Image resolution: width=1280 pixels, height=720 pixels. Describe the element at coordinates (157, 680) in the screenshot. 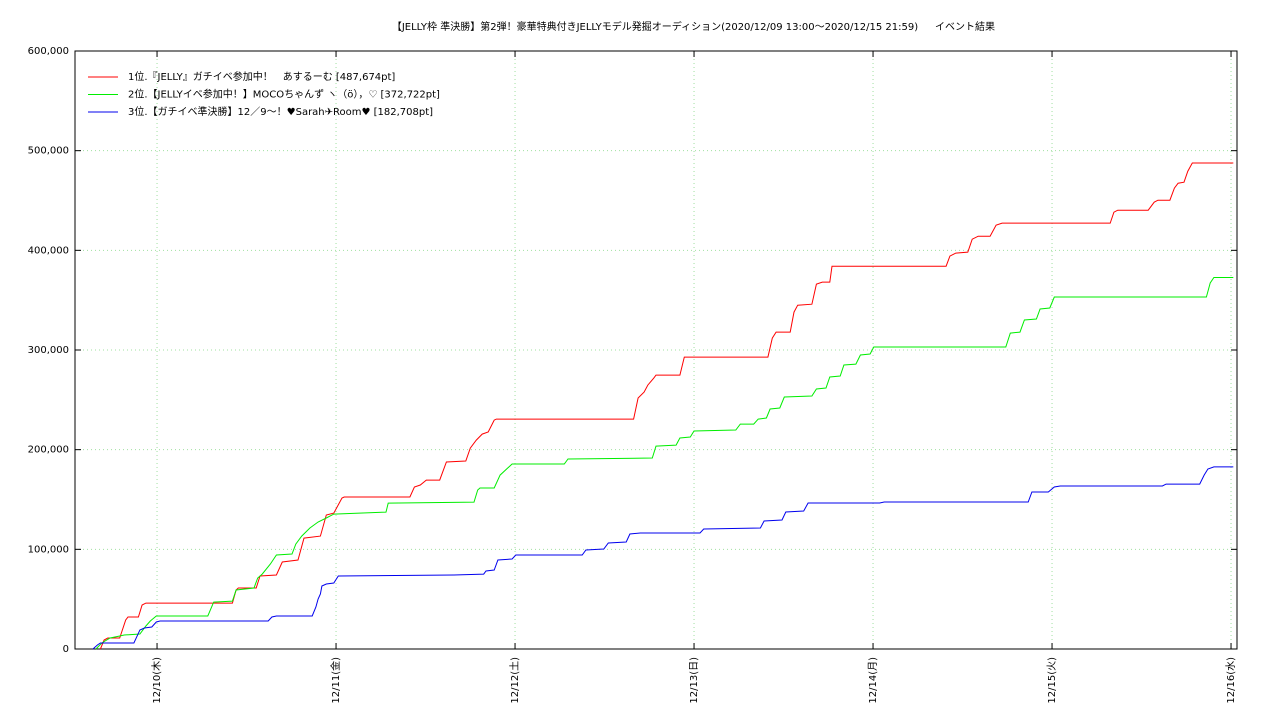

I see `x-tick-label: 12/10(木)` at that location.